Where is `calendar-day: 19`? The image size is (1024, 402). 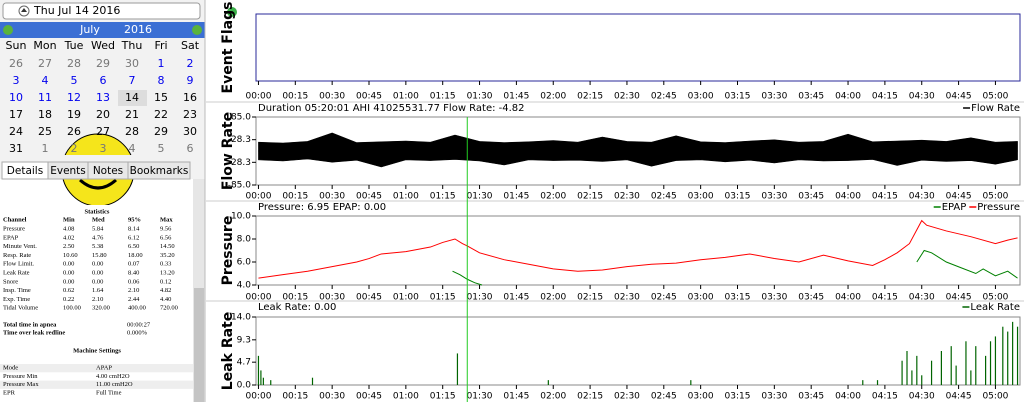
calendar-day: 19 is located at coordinates (74, 114).